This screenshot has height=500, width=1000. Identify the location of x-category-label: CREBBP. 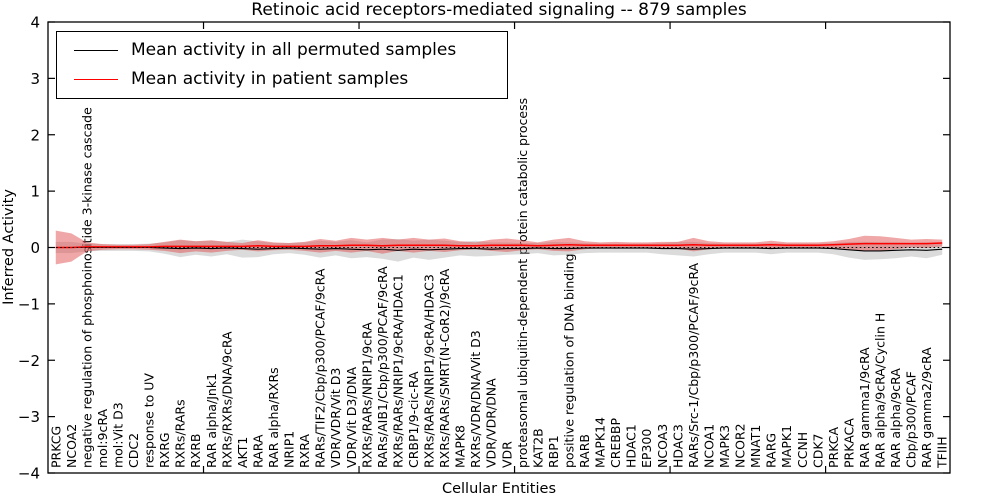
(615, 443).